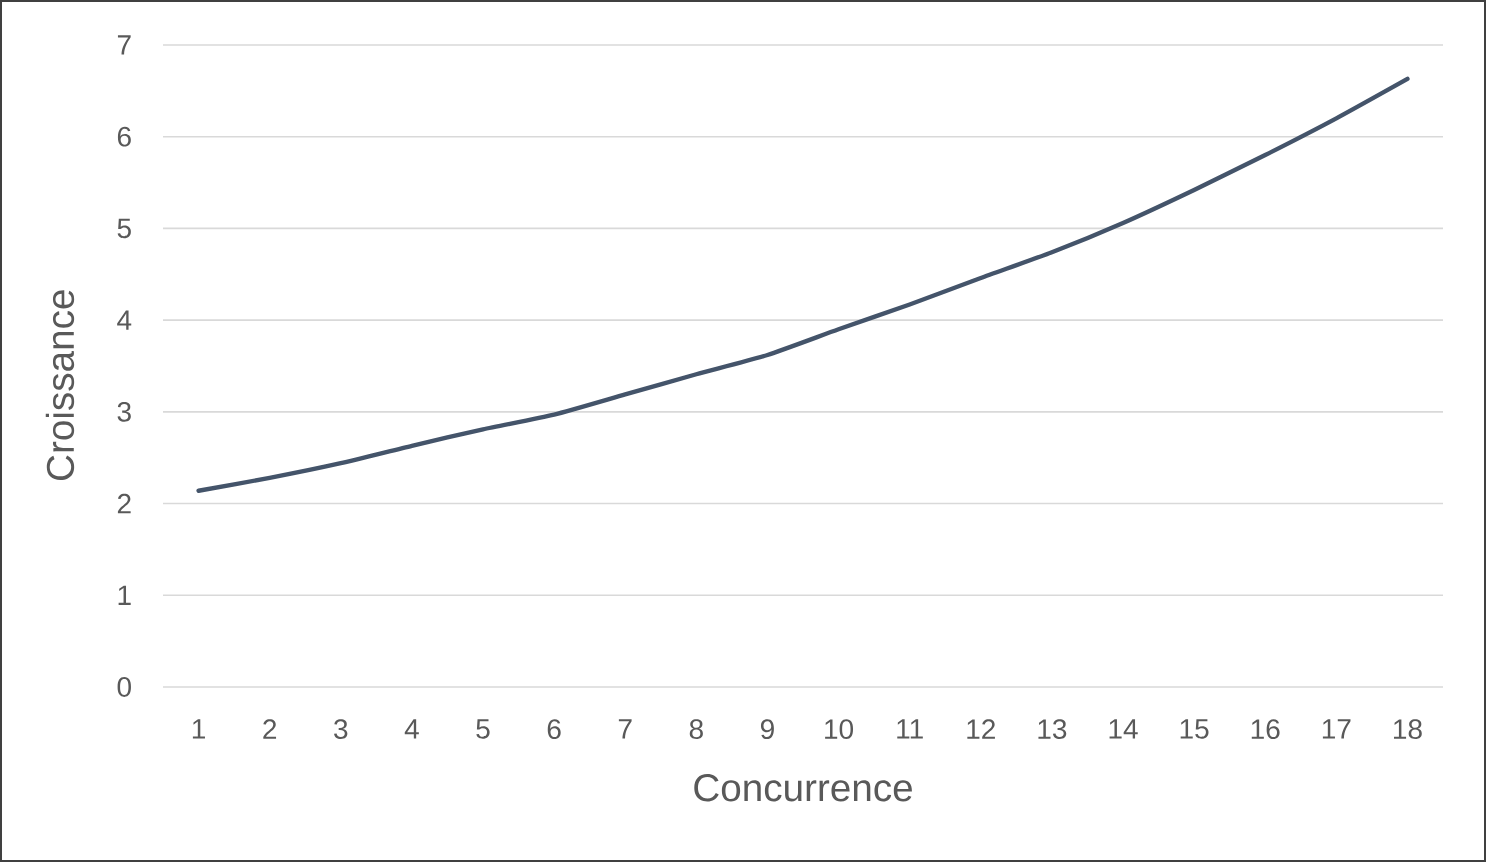 This screenshot has height=862, width=1486. What do you see at coordinates (1408, 729) in the screenshot?
I see `x-tick-label: 18` at bounding box center [1408, 729].